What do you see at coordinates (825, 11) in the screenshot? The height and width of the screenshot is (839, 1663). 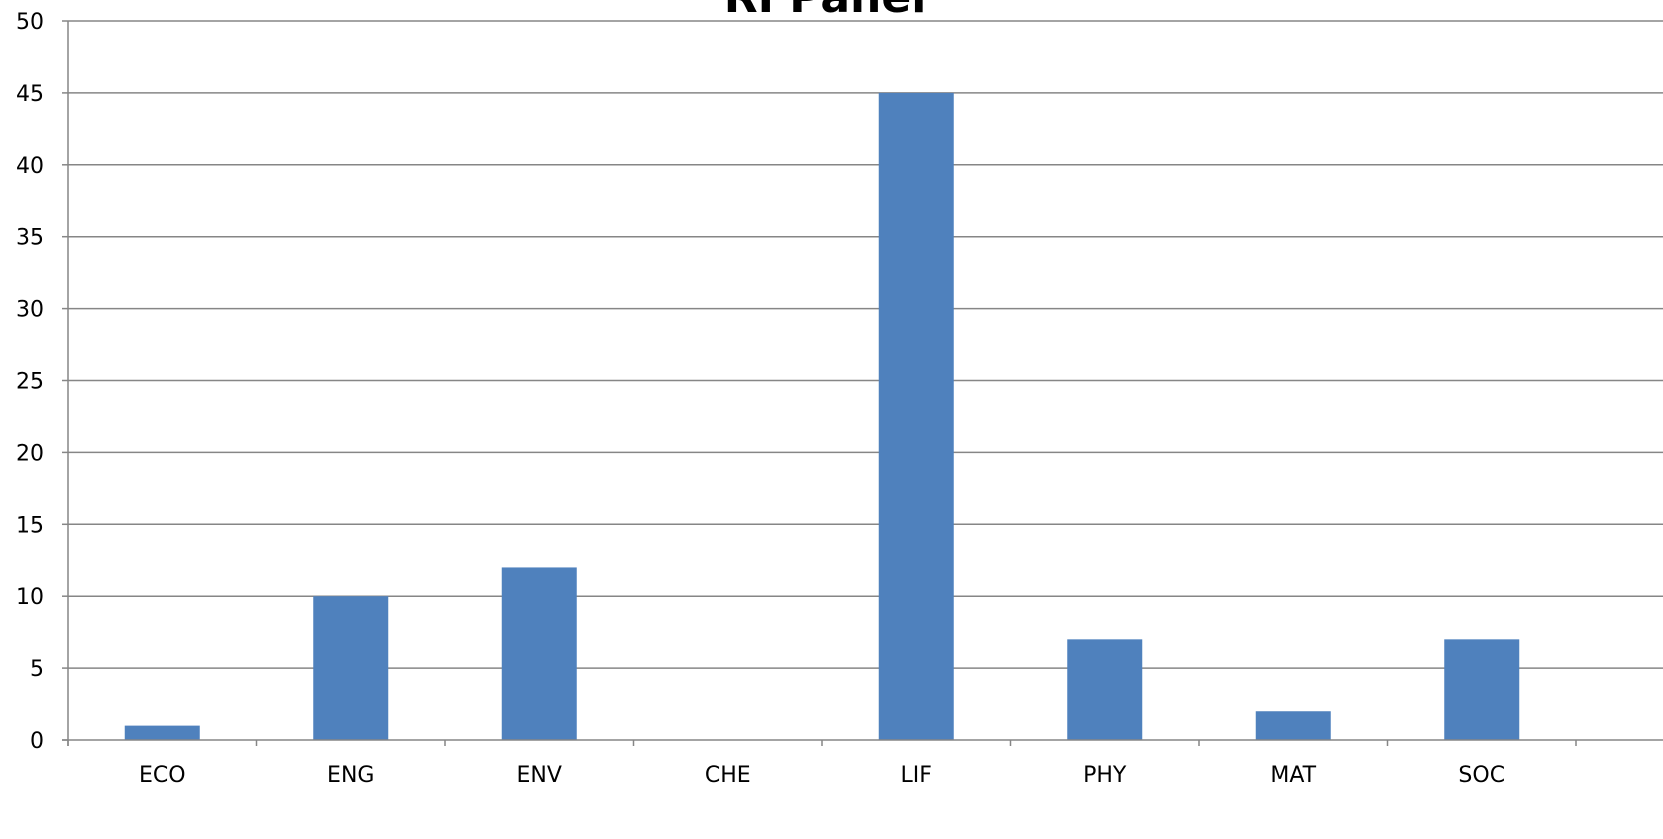 I see `chart-title: RI Panel` at bounding box center [825, 11].